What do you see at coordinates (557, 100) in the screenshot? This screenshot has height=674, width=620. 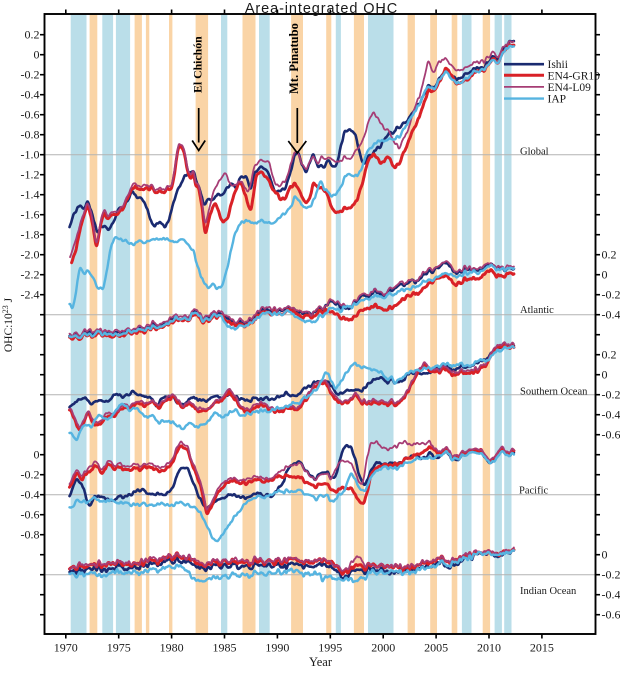 I see `svg-text: IAP` at bounding box center [557, 100].